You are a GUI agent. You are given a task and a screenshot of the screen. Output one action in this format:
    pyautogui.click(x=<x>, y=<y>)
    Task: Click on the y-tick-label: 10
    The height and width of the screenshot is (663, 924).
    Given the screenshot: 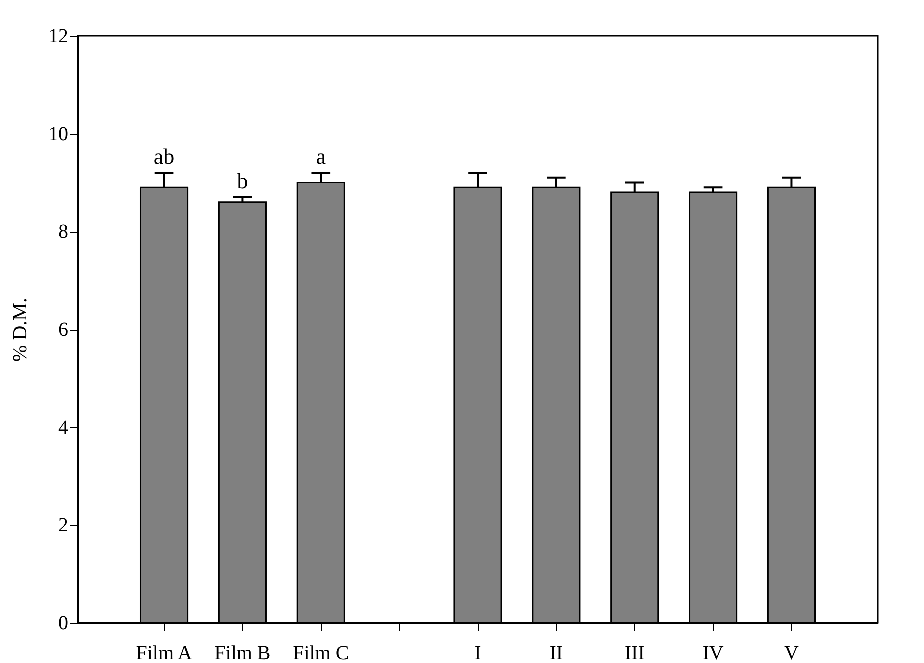 What is the action you would take?
    pyautogui.click(x=58, y=134)
    